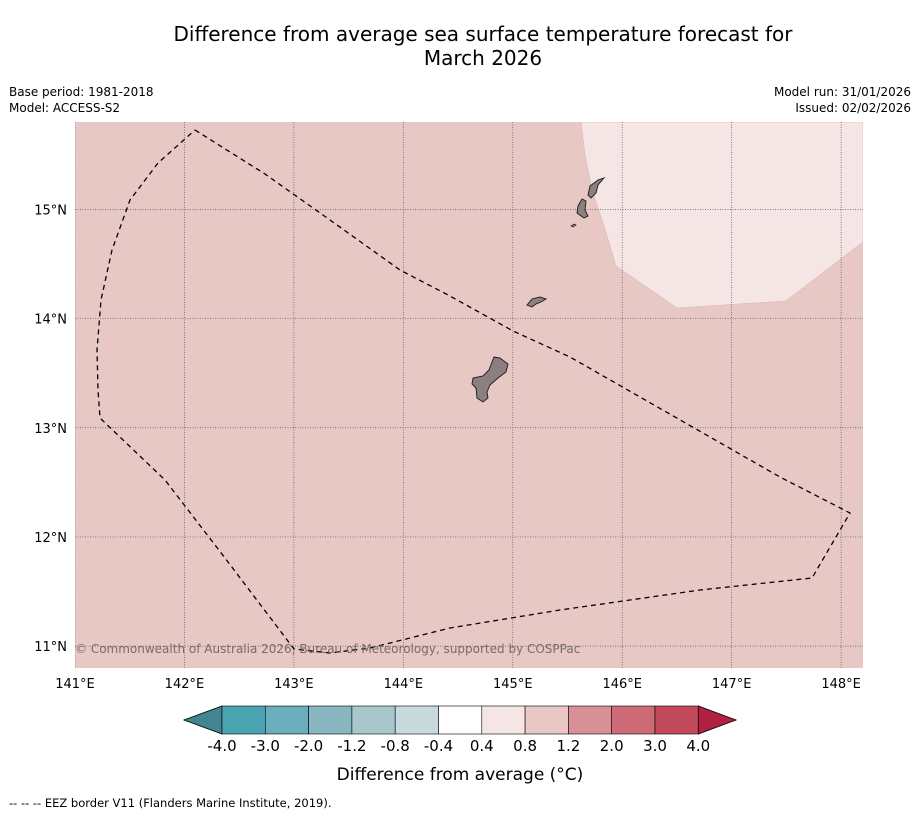  Describe the element at coordinates (221, 746) in the screenshot. I see `colorbar-tick-label: -4.0` at that location.